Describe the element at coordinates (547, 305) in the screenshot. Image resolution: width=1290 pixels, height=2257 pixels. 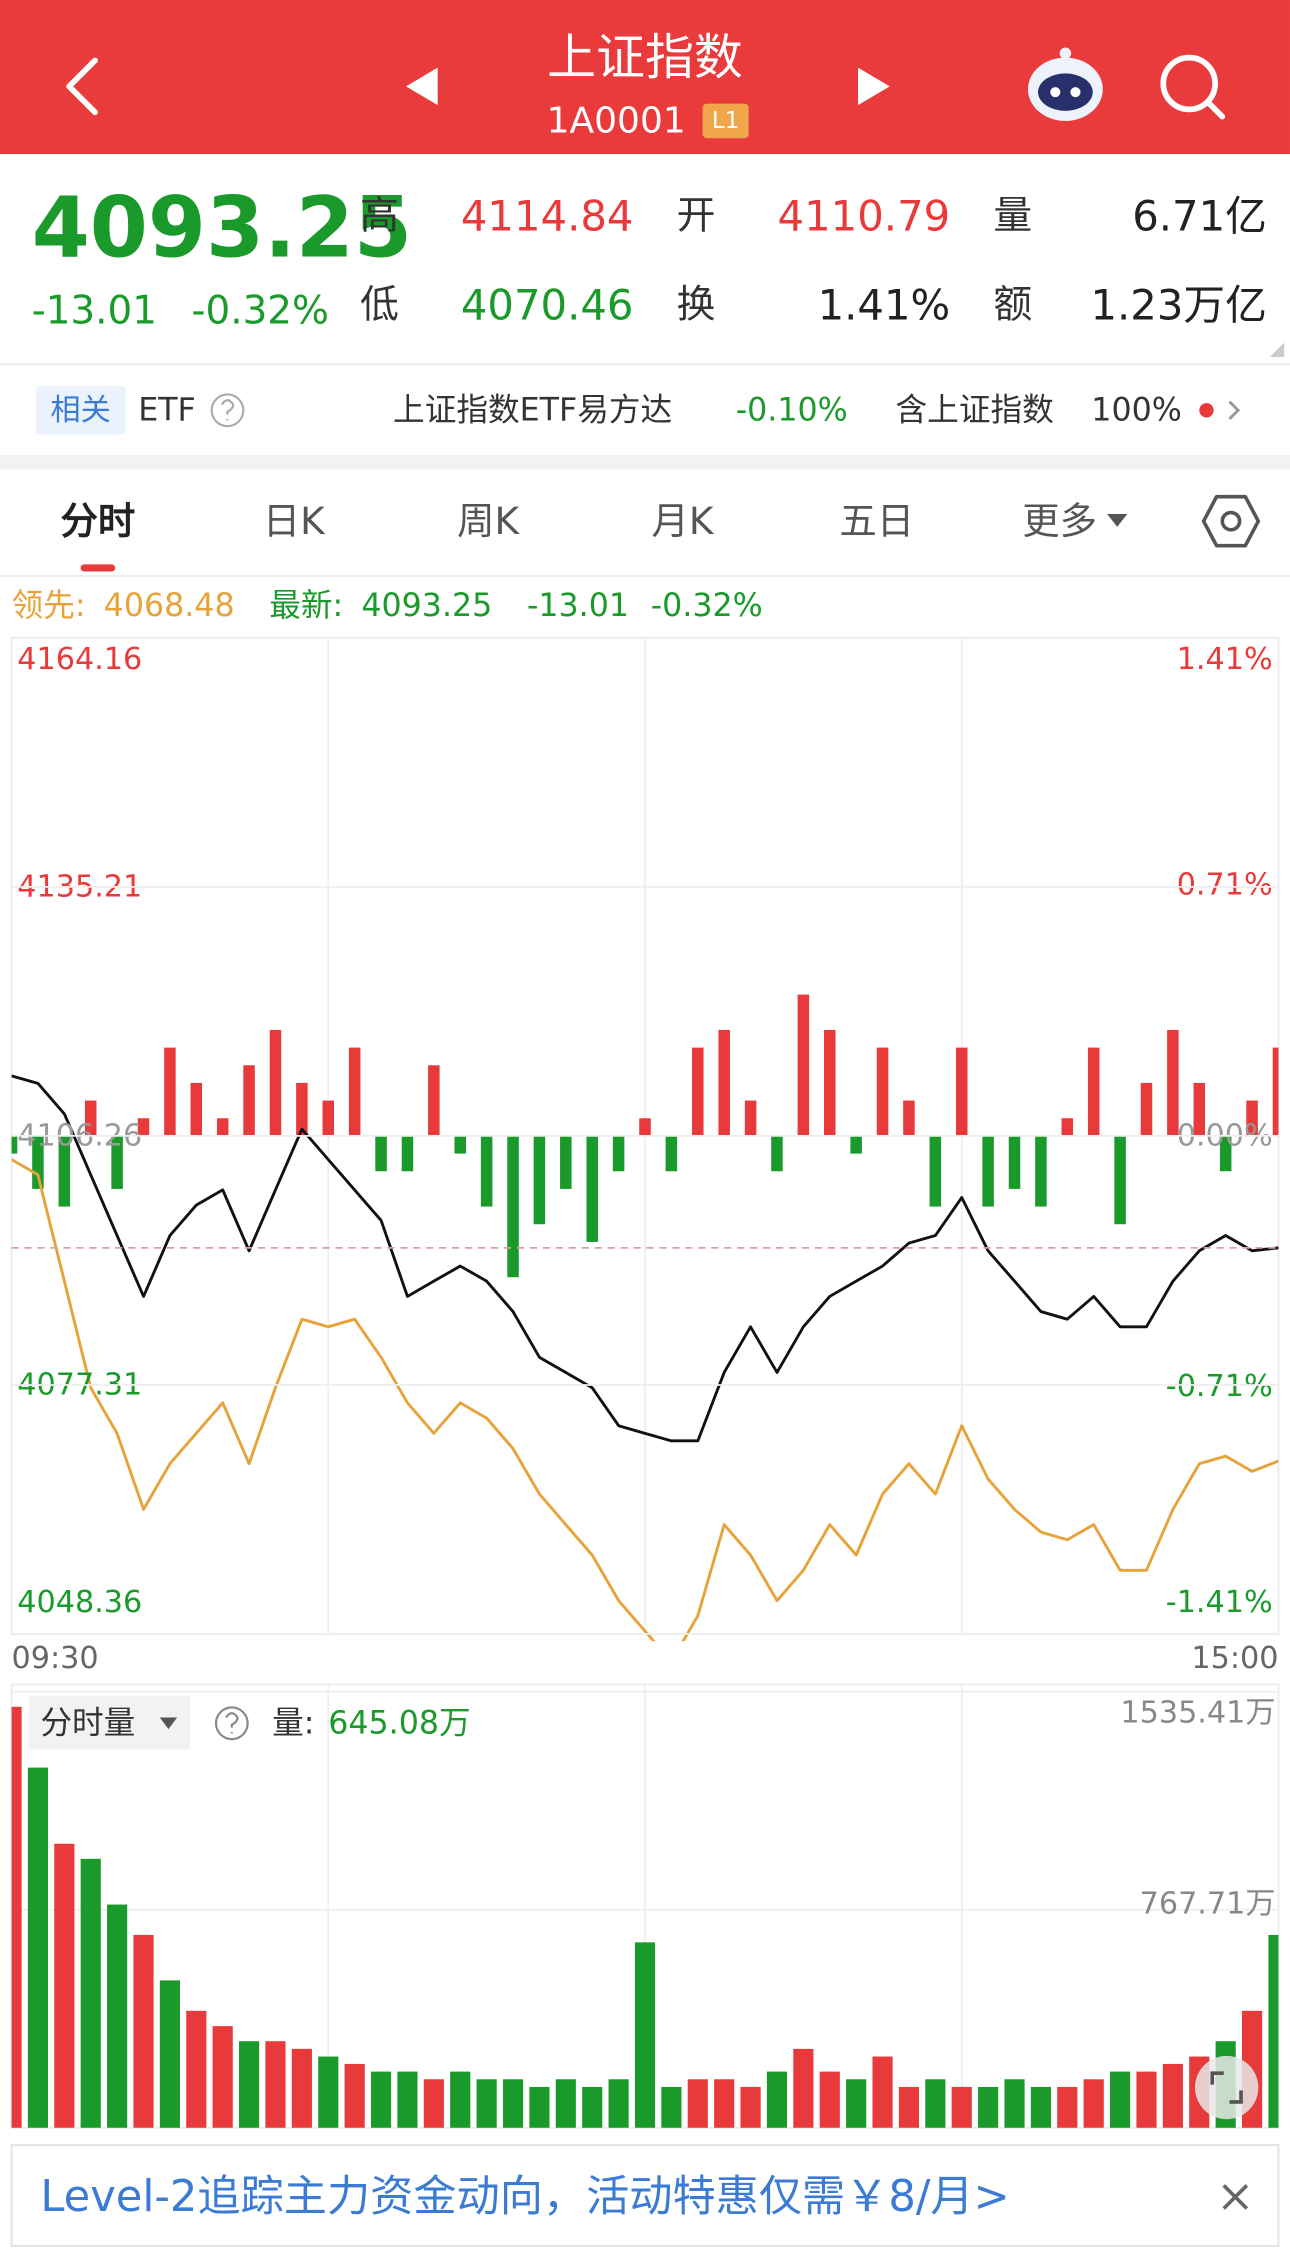
I see `stat-value: 4070.46` at that location.